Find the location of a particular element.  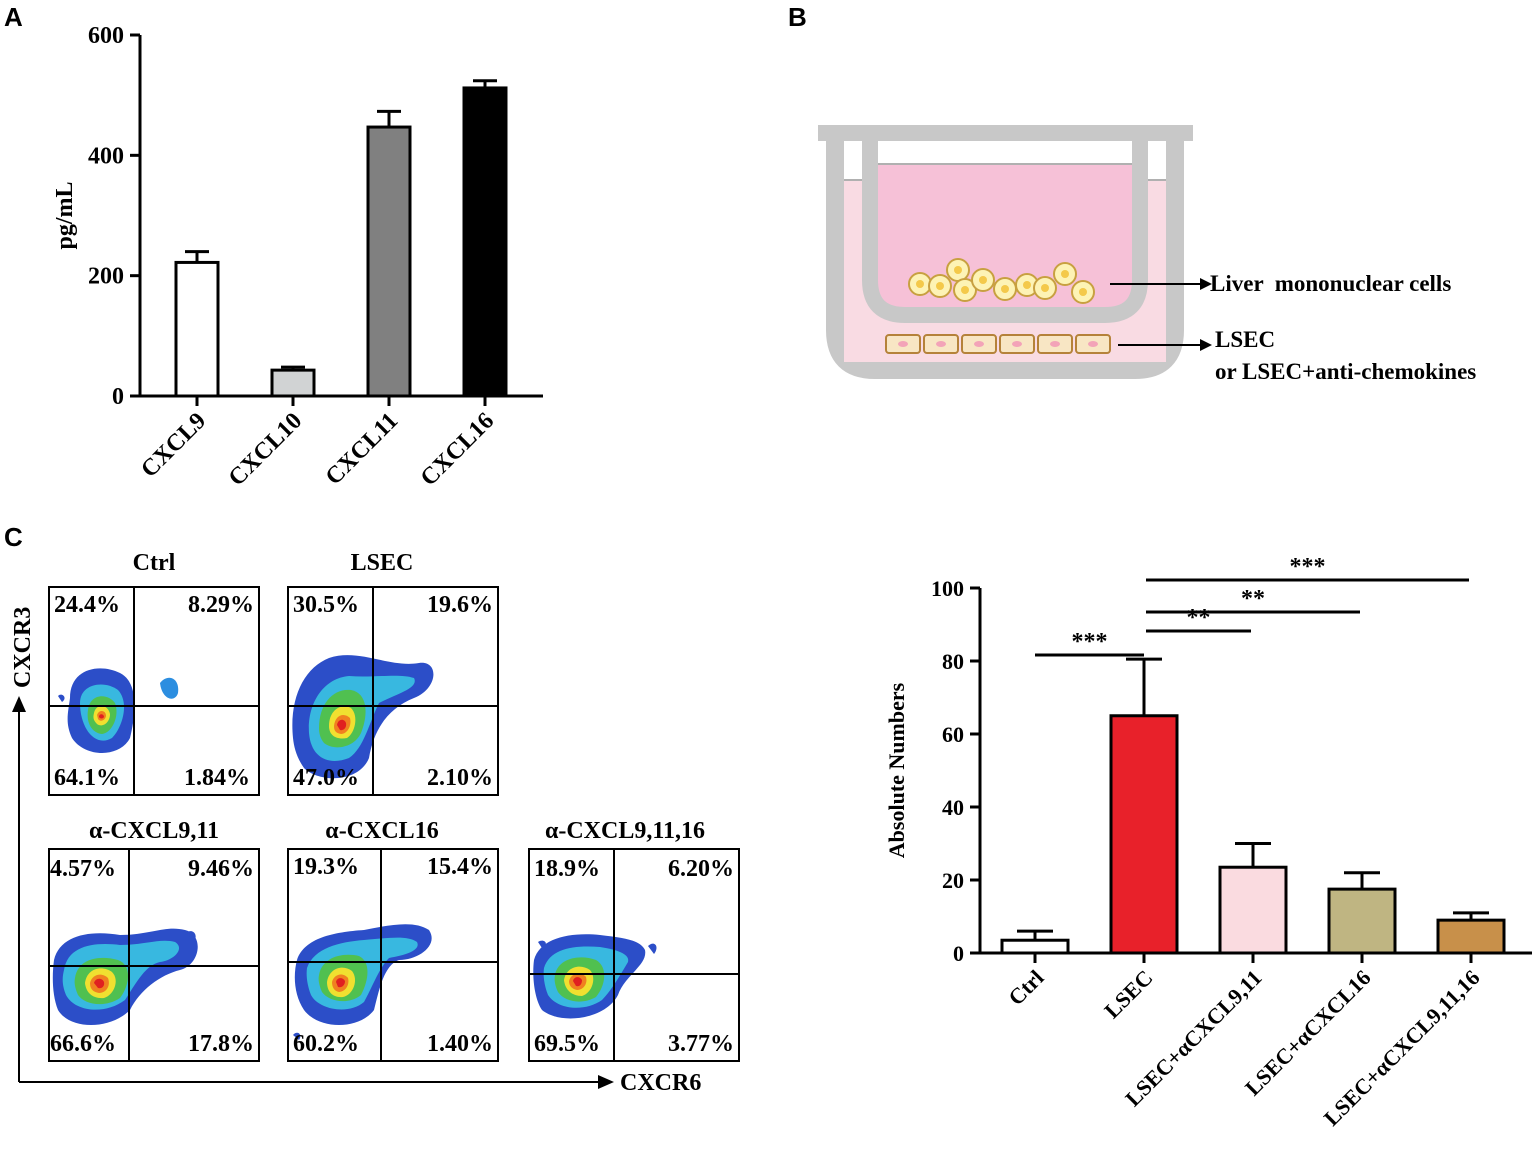

flow-lsec-q-tr: 19.6% is located at coordinates (460, 605).